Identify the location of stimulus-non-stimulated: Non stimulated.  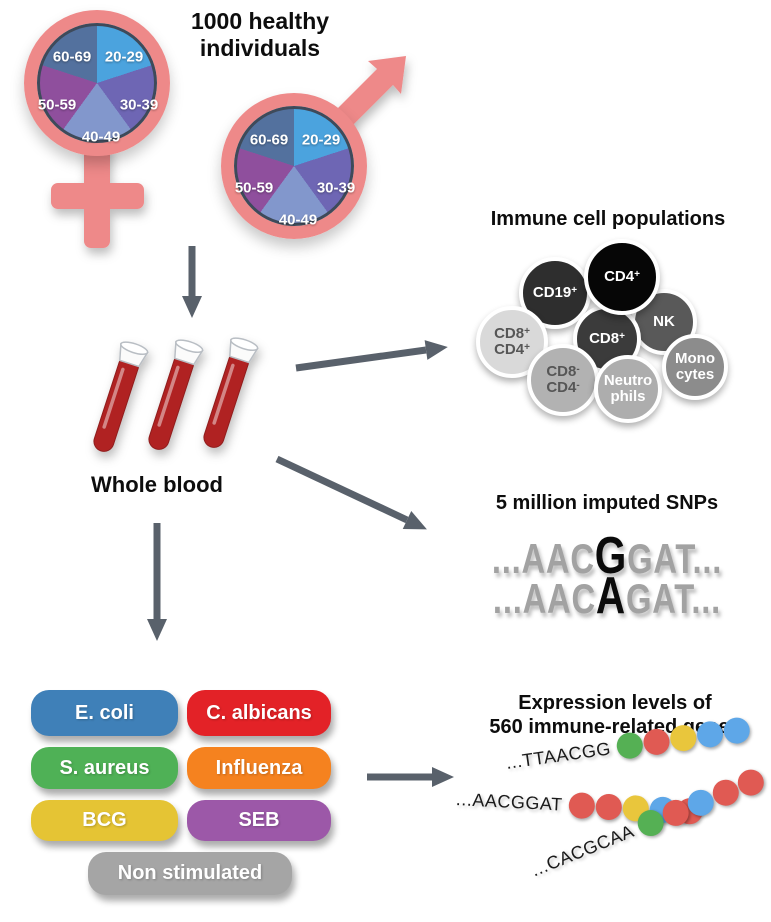
(190, 873).